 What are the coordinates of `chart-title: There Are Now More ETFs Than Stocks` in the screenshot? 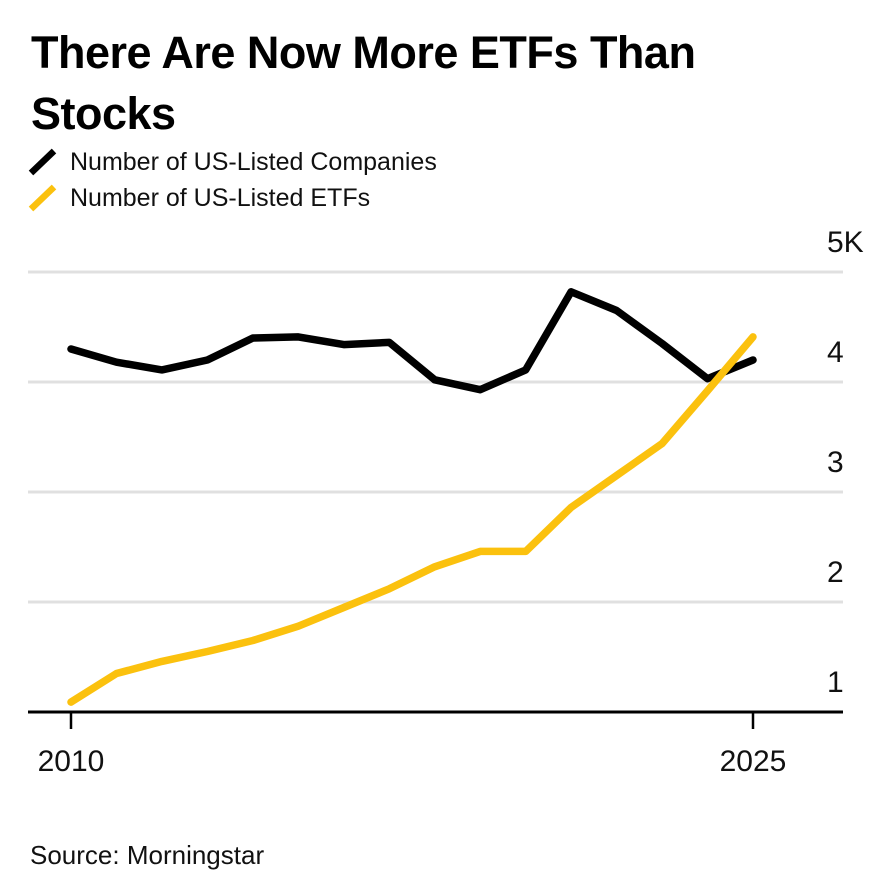 It's located at (363, 83).